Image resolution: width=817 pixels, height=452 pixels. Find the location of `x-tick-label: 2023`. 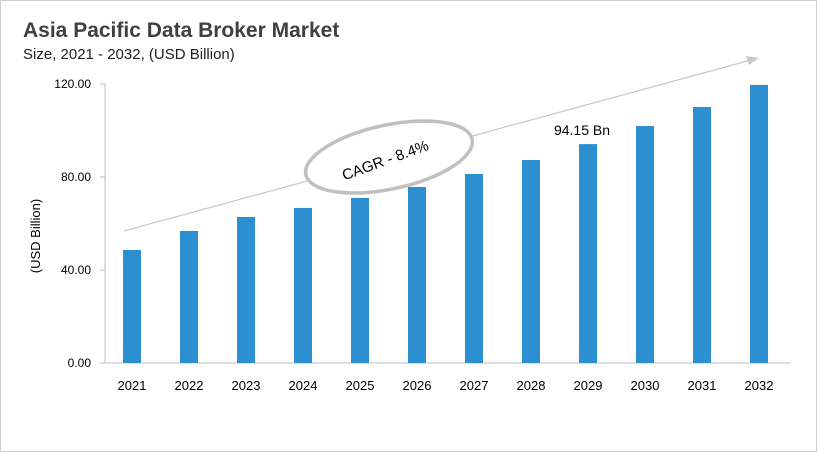

x-tick-label: 2023 is located at coordinates (246, 385).